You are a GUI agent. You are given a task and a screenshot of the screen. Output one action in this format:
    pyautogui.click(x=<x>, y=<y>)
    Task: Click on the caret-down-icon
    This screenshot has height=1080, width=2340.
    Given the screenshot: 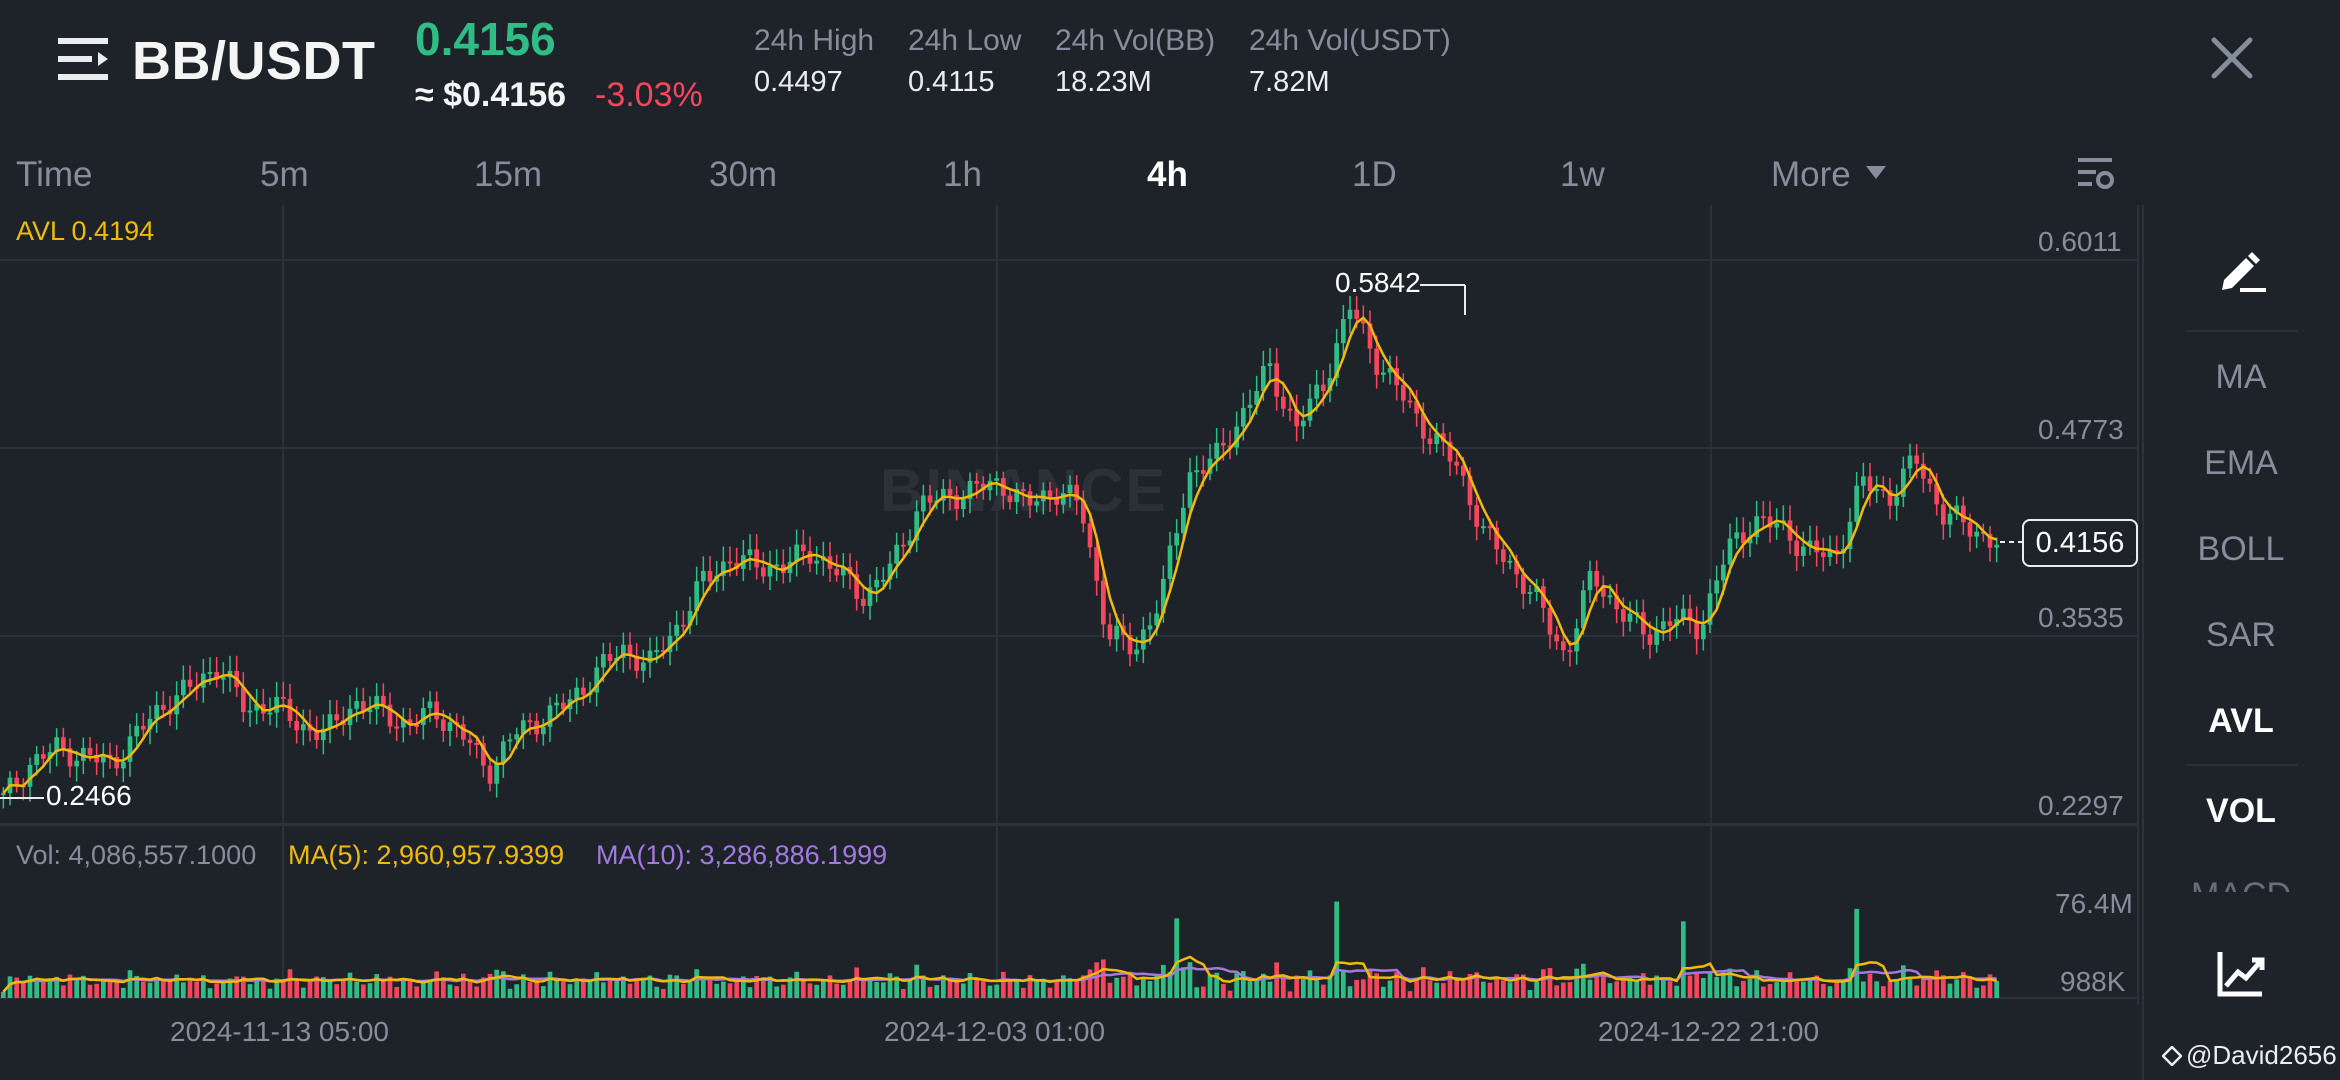 What is the action you would take?
    pyautogui.click(x=1876, y=172)
    